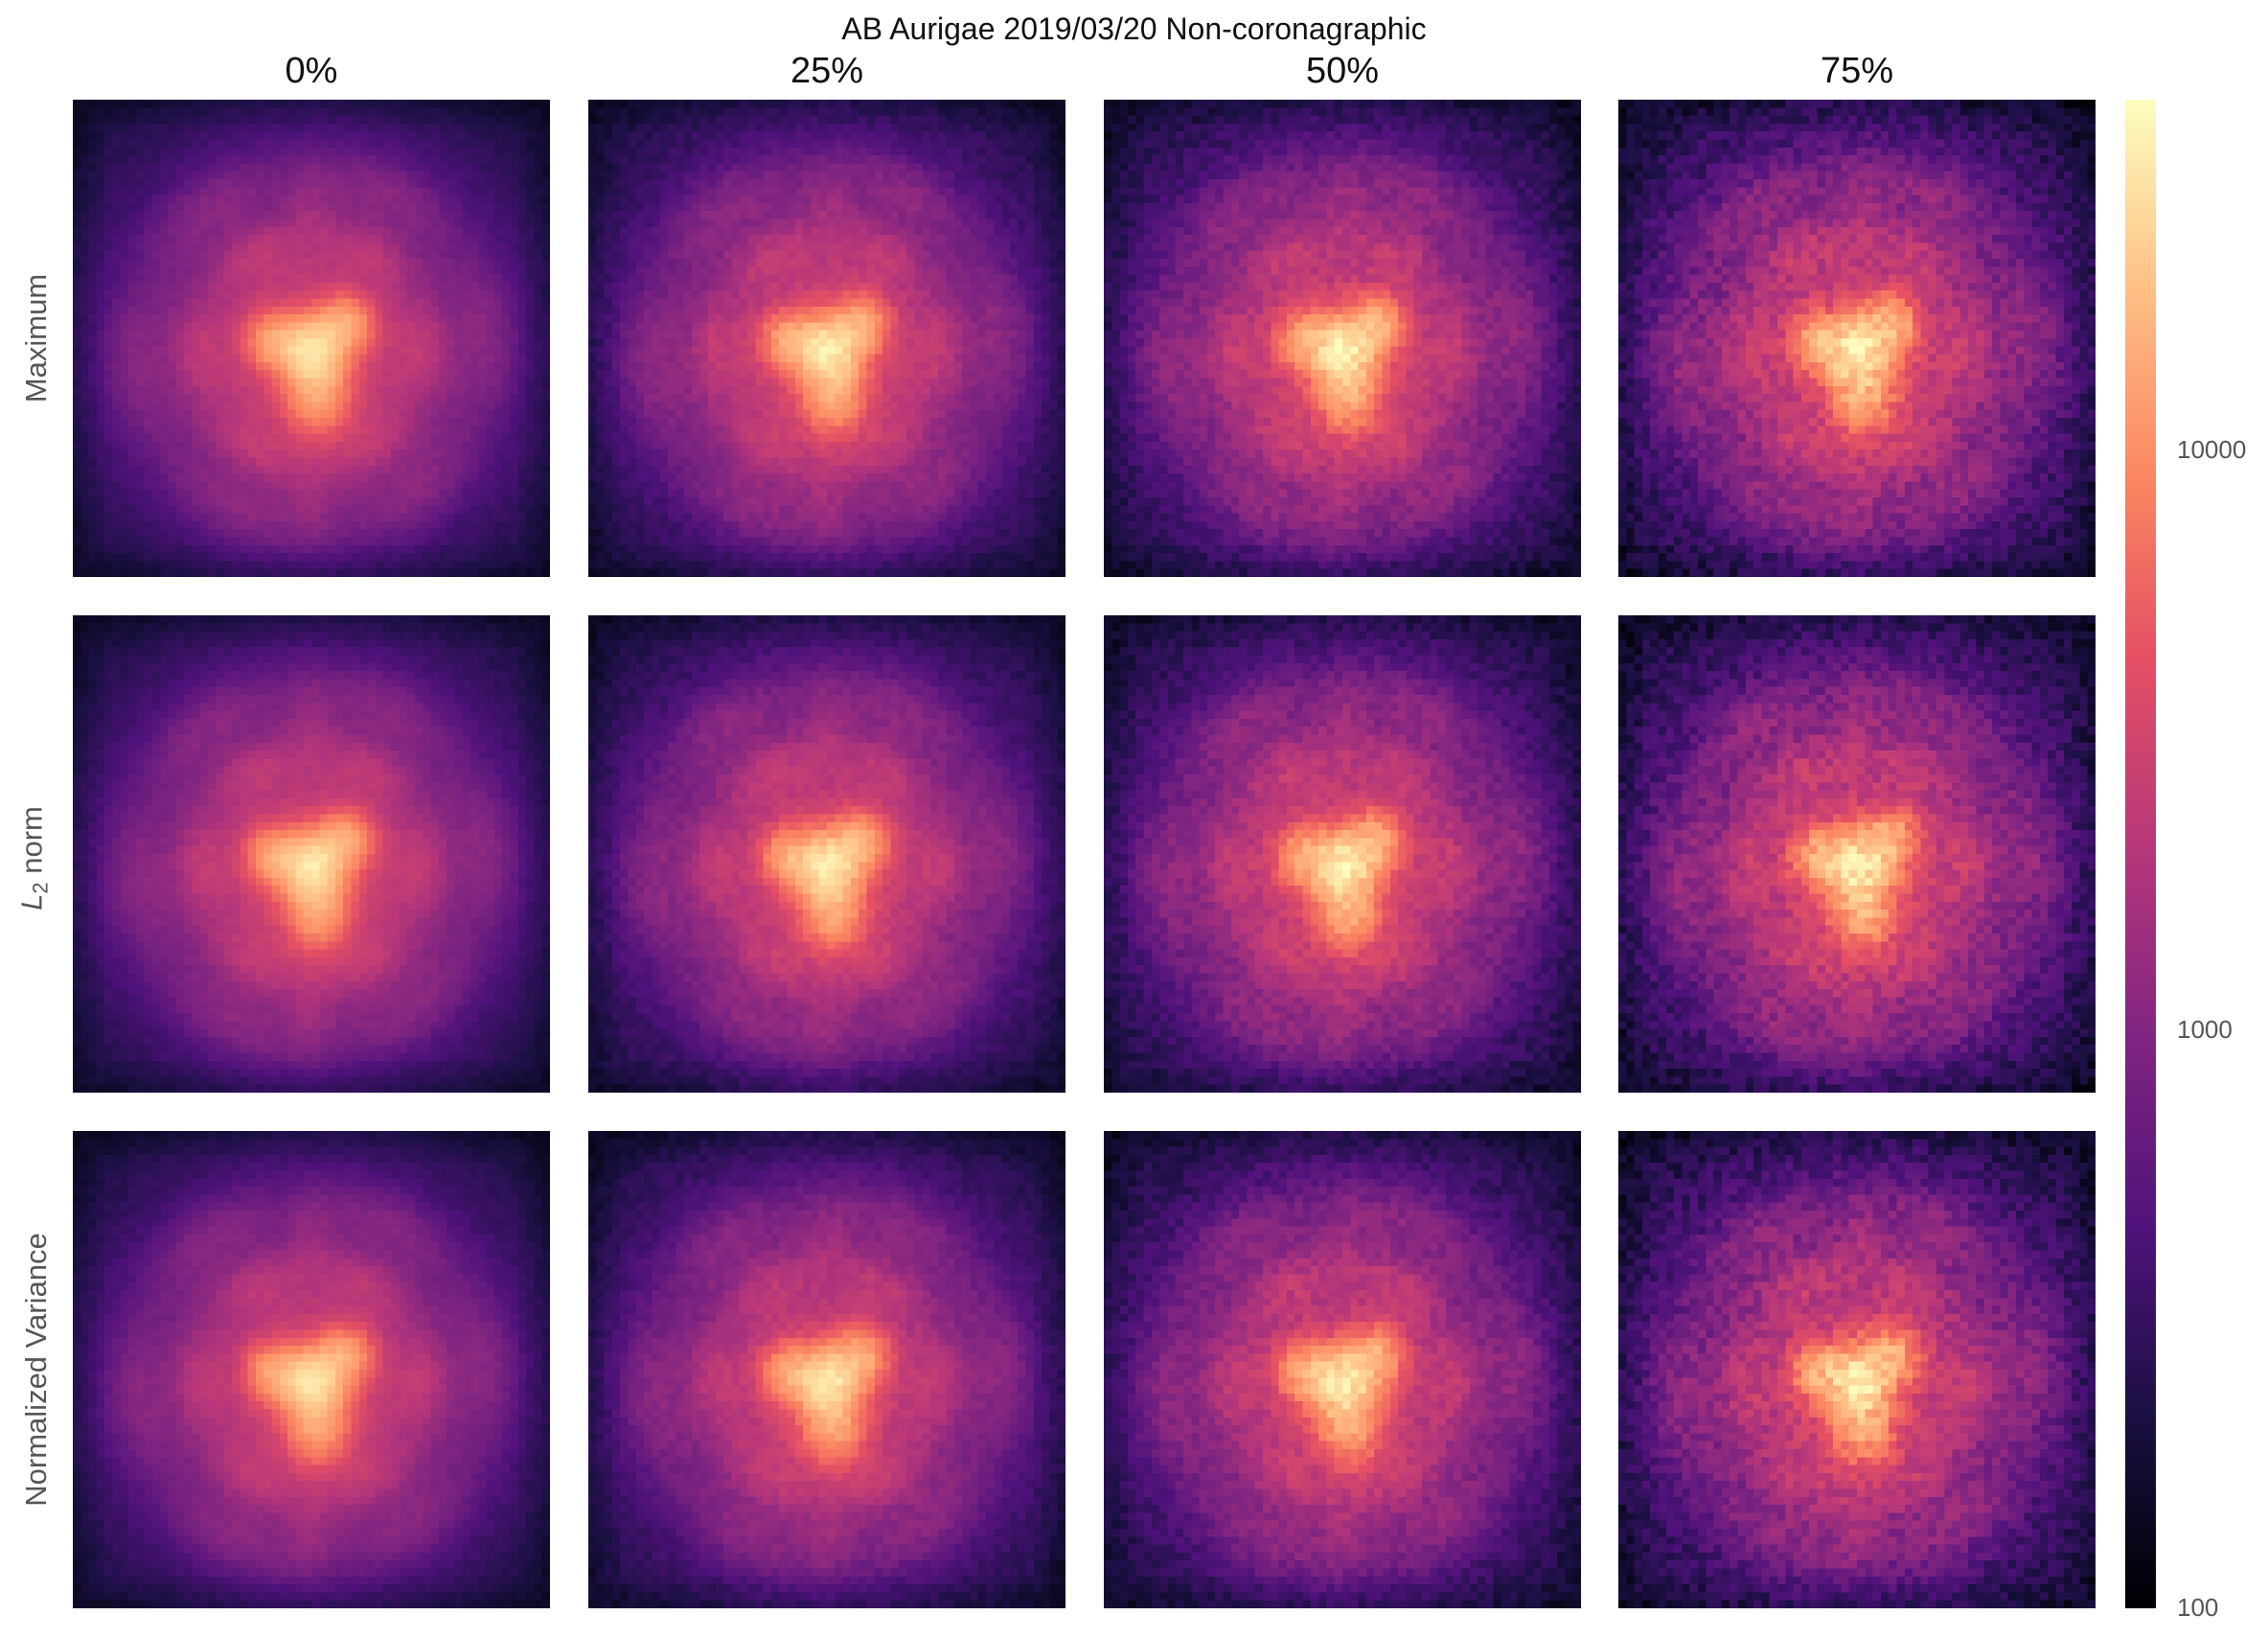 The image size is (2268, 1638). What do you see at coordinates (31, 844) in the screenshot?
I see `row-label-l2-suffix: norm` at bounding box center [31, 844].